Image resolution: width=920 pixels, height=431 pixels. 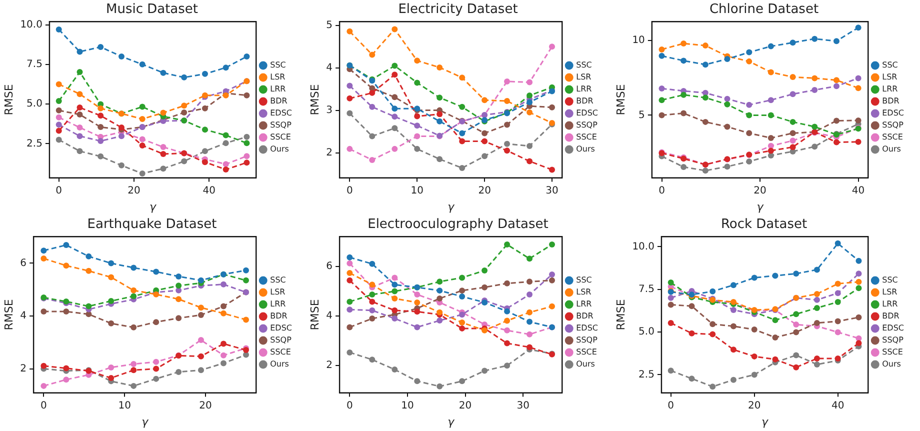 I want to click on y-tick-label: 7.5, so click(x=646, y=289).